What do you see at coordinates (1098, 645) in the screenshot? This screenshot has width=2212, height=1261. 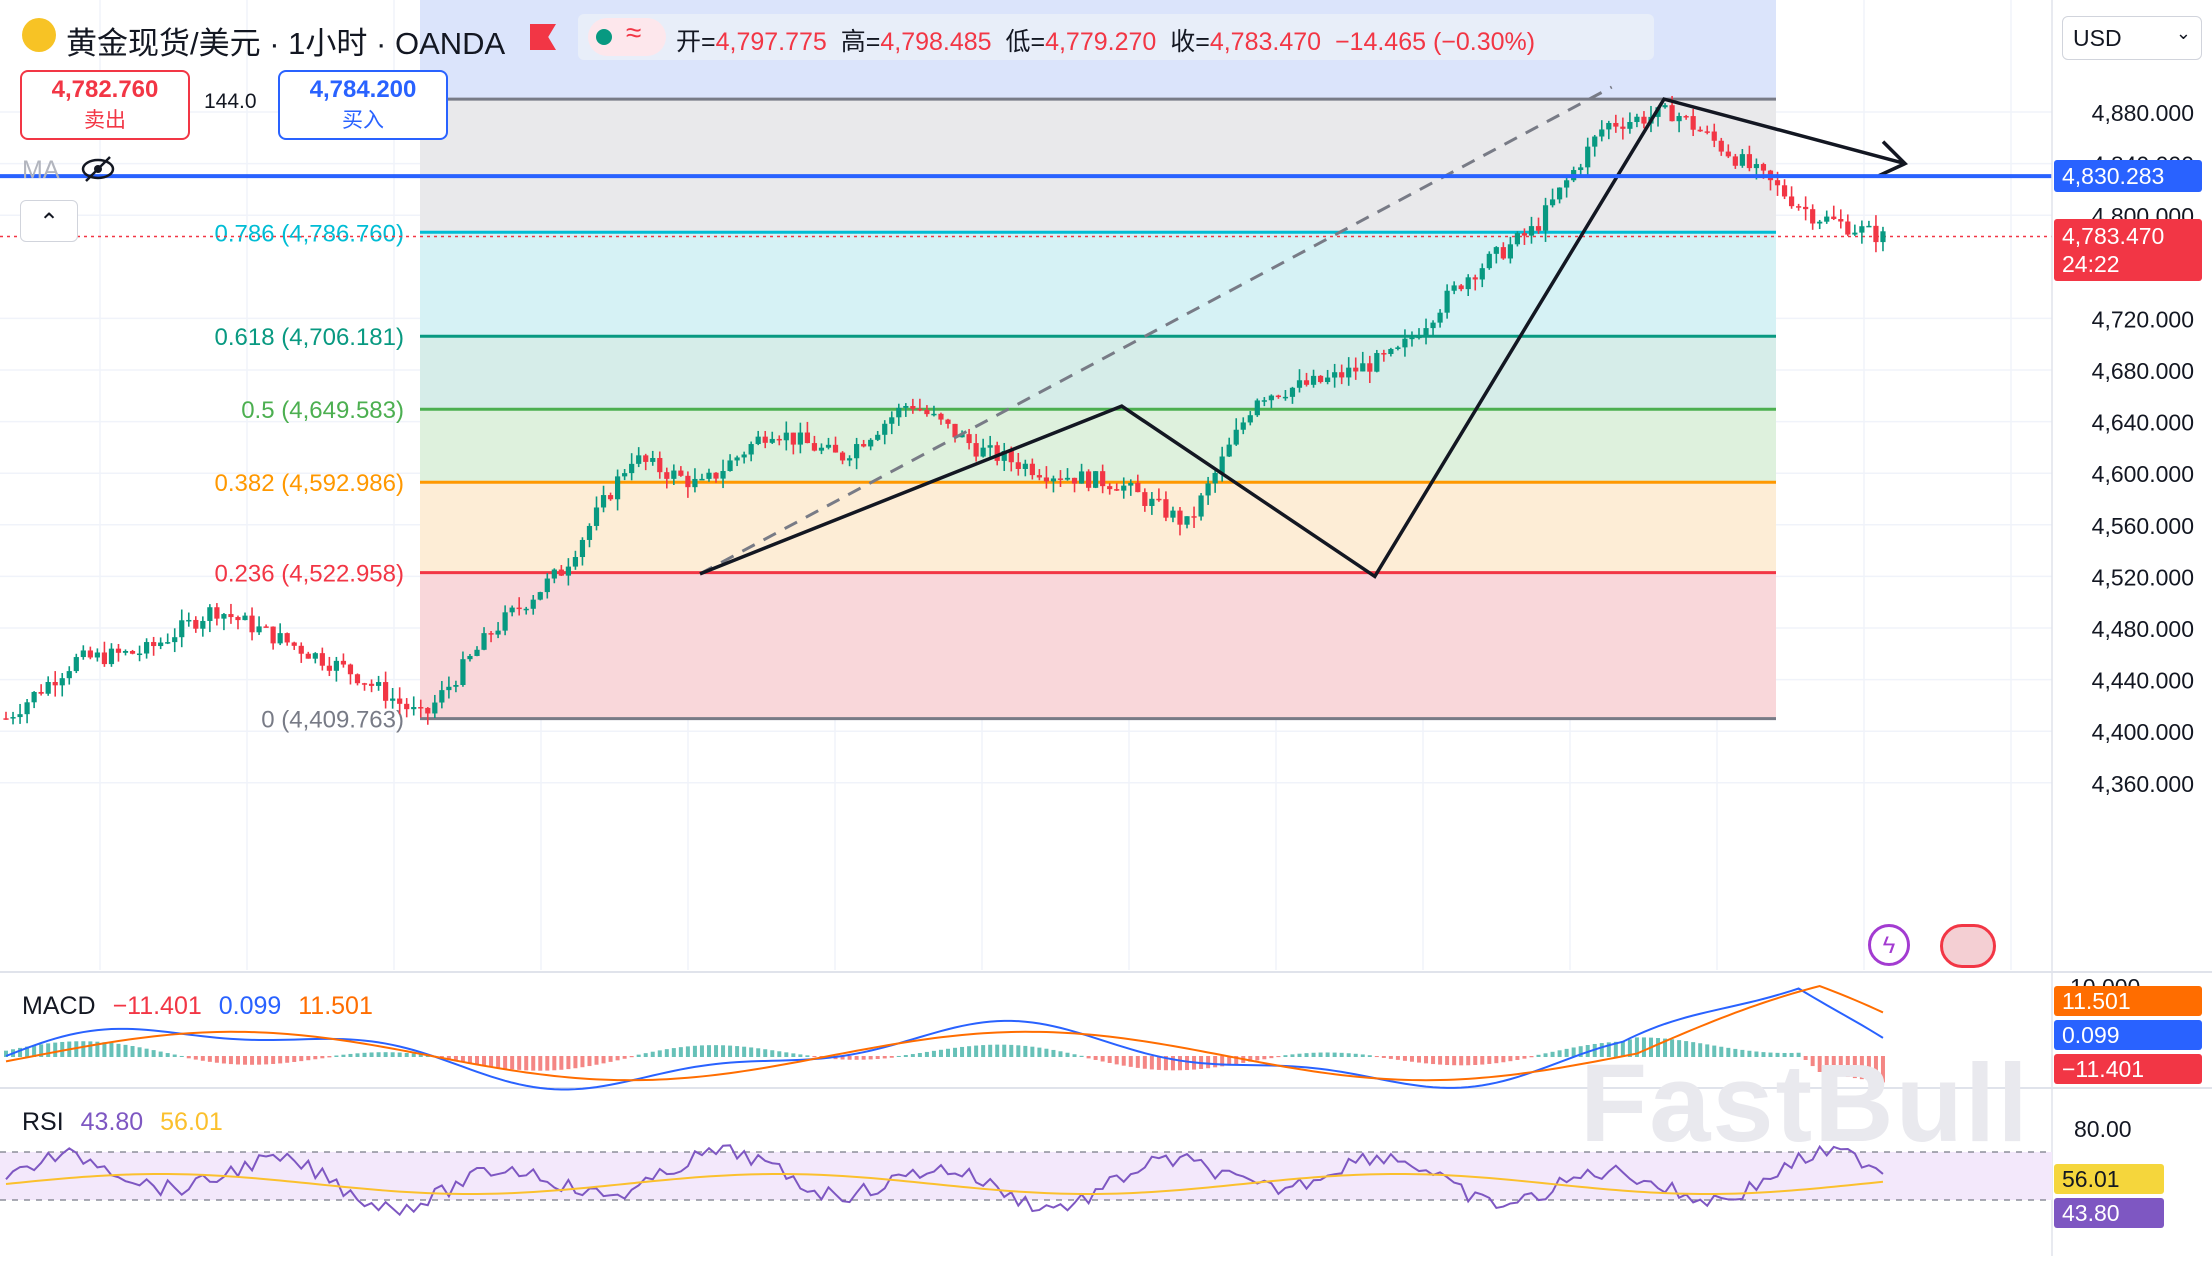 I see `fib-zone` at bounding box center [1098, 645].